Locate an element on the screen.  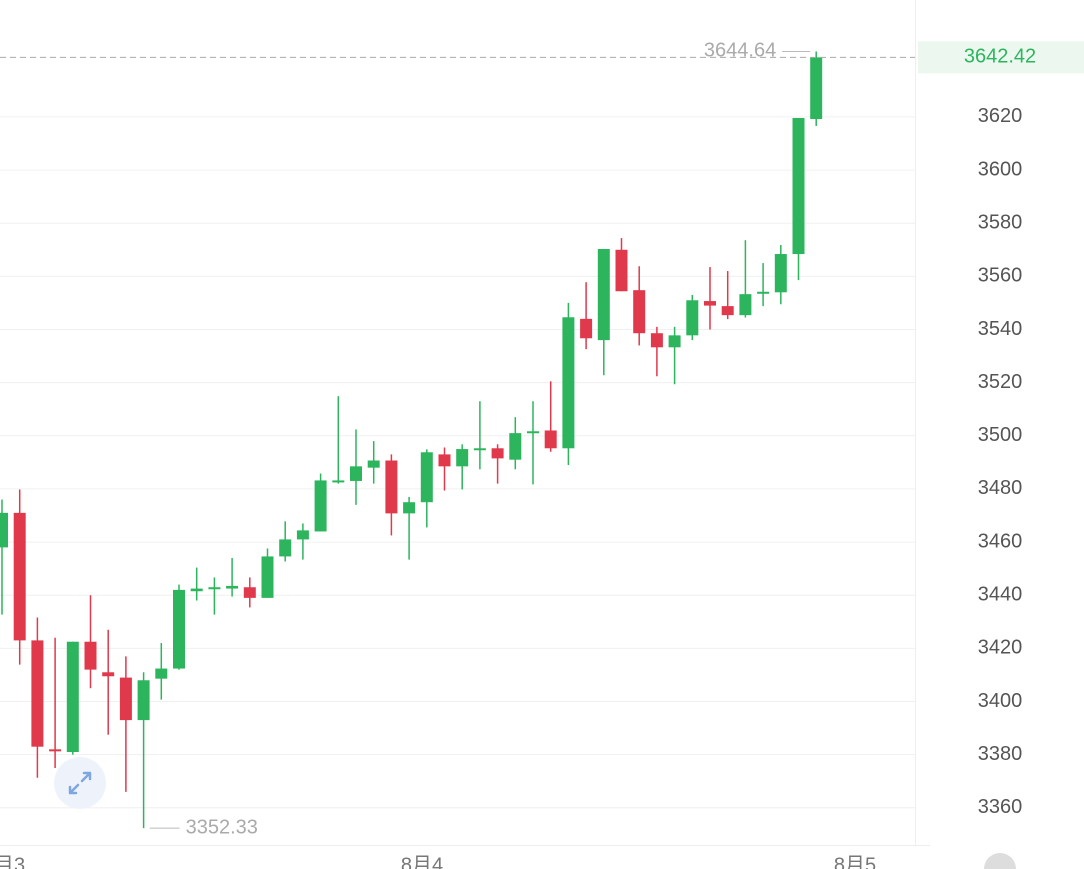
y-tick-label: 3480 is located at coordinates (1000, 488).